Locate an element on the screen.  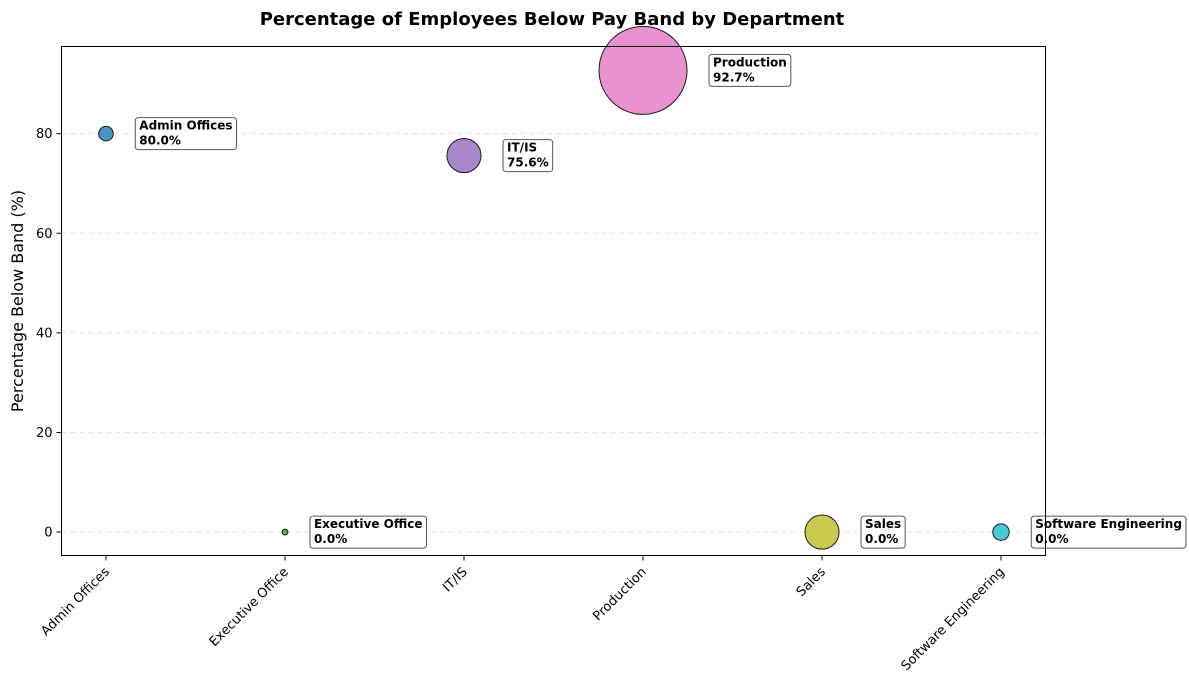
bubble-production is located at coordinates (643, 70).